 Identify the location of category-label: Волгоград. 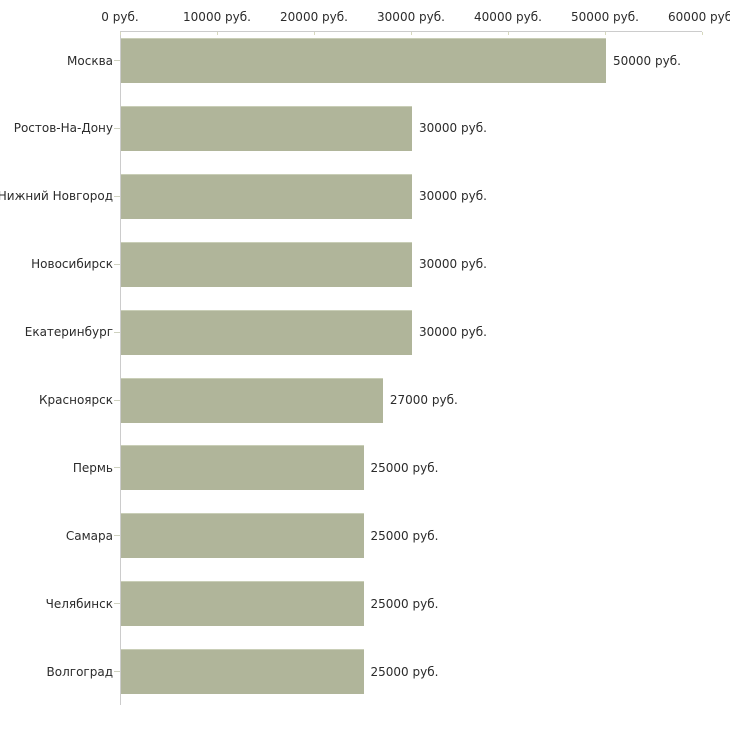
(79, 671).